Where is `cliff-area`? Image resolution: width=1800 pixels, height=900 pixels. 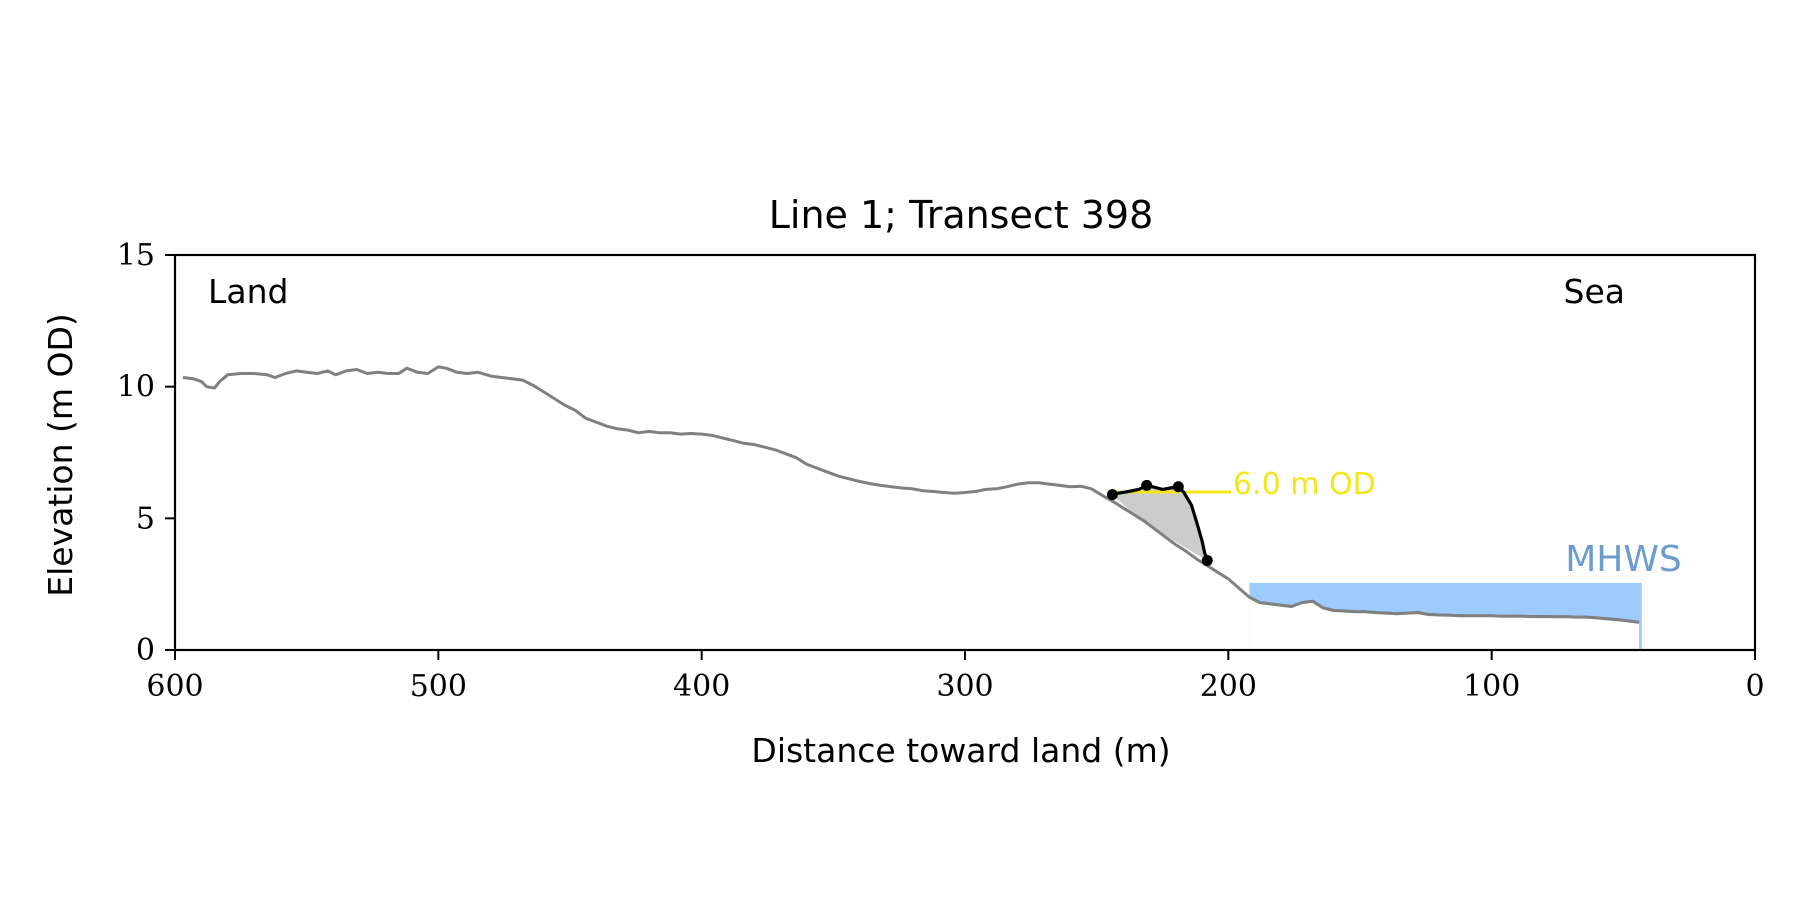 cliff-area is located at coordinates (1160, 523).